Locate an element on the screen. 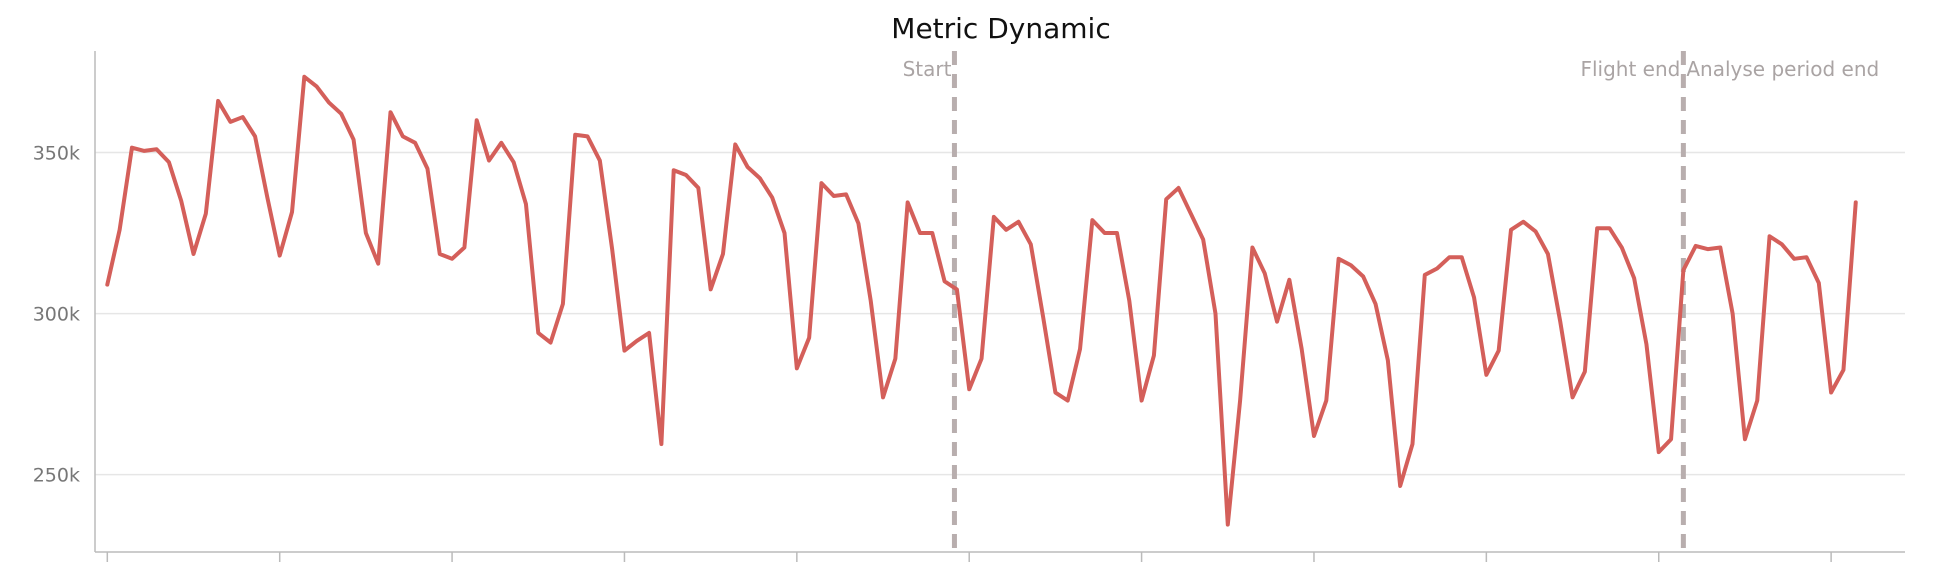 Image resolution: width=1934 pixels, height=564 pixels. chart-title: Metric Dynamic is located at coordinates (1000, 28).